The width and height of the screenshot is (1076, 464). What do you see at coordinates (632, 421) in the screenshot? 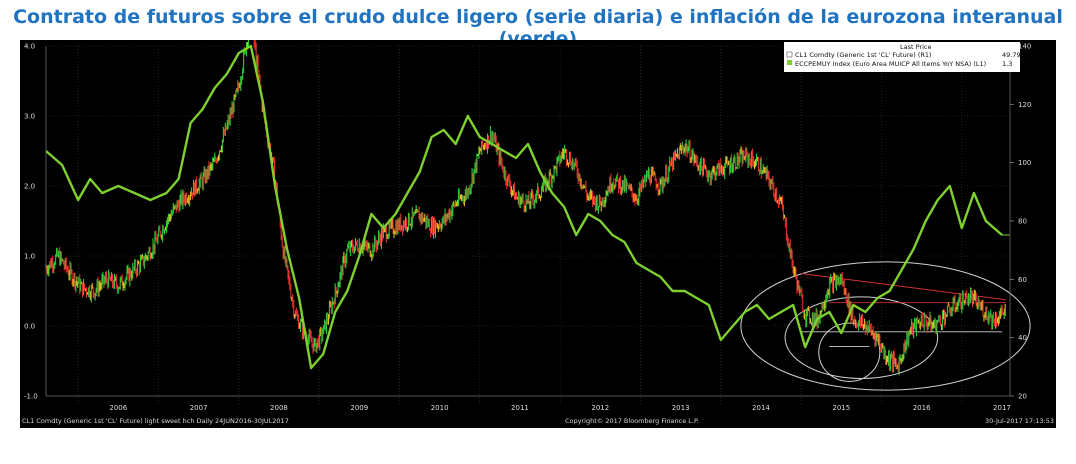
I see `footer-center: Copyright© 2017 Bloomberg Finance L.P.` at bounding box center [632, 421].